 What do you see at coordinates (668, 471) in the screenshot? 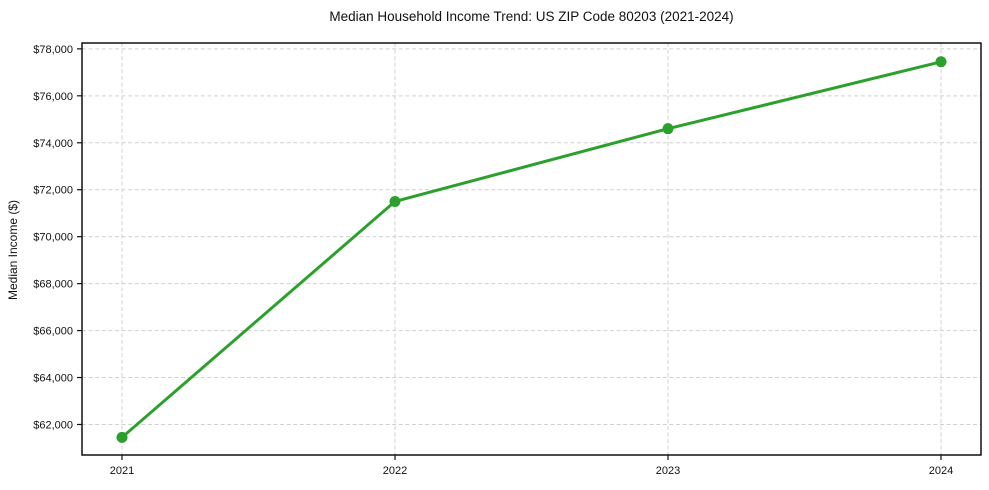
I see `x-tick-label: 2023` at bounding box center [668, 471].